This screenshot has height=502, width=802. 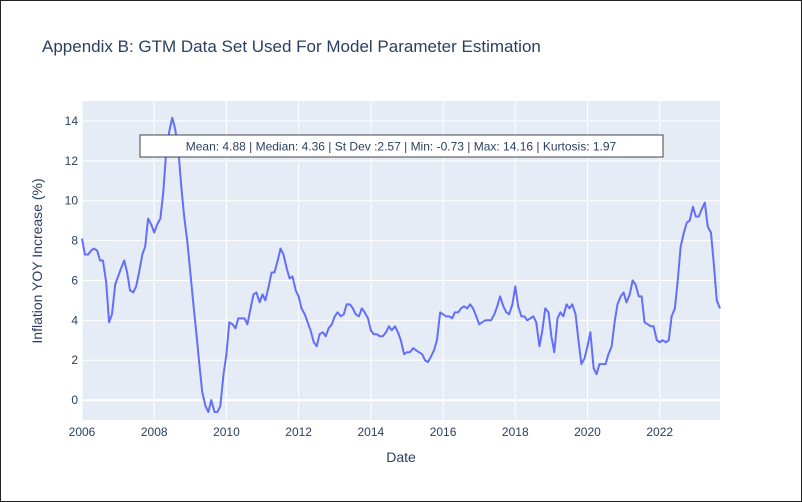 I want to click on y-tick-label: 2, so click(x=74, y=360).